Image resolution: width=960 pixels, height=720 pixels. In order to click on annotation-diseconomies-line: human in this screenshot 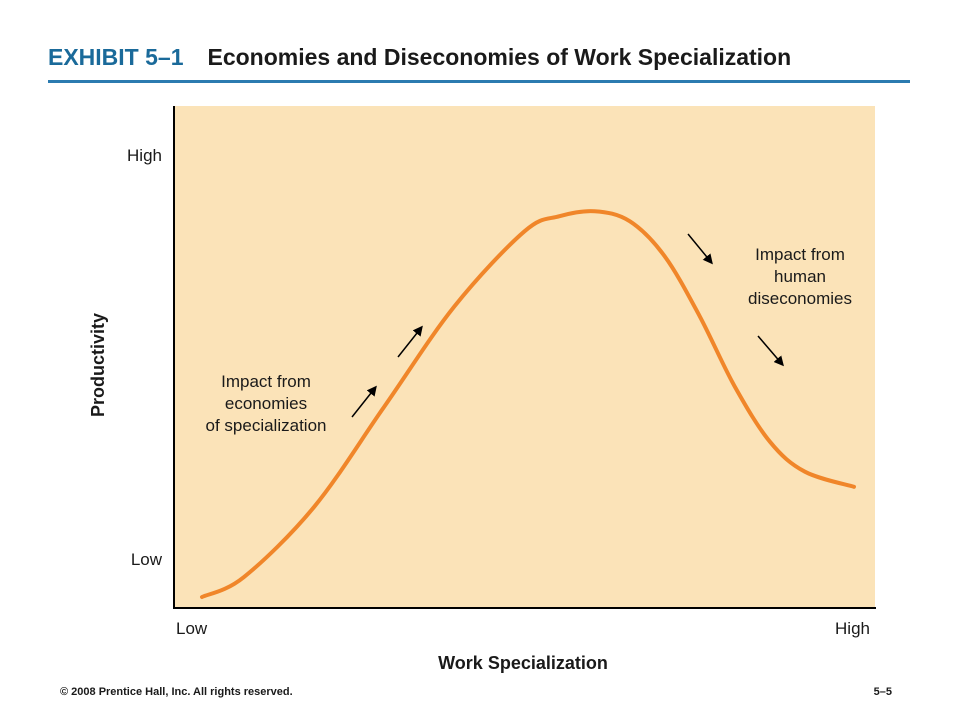, I will do `click(800, 276)`.